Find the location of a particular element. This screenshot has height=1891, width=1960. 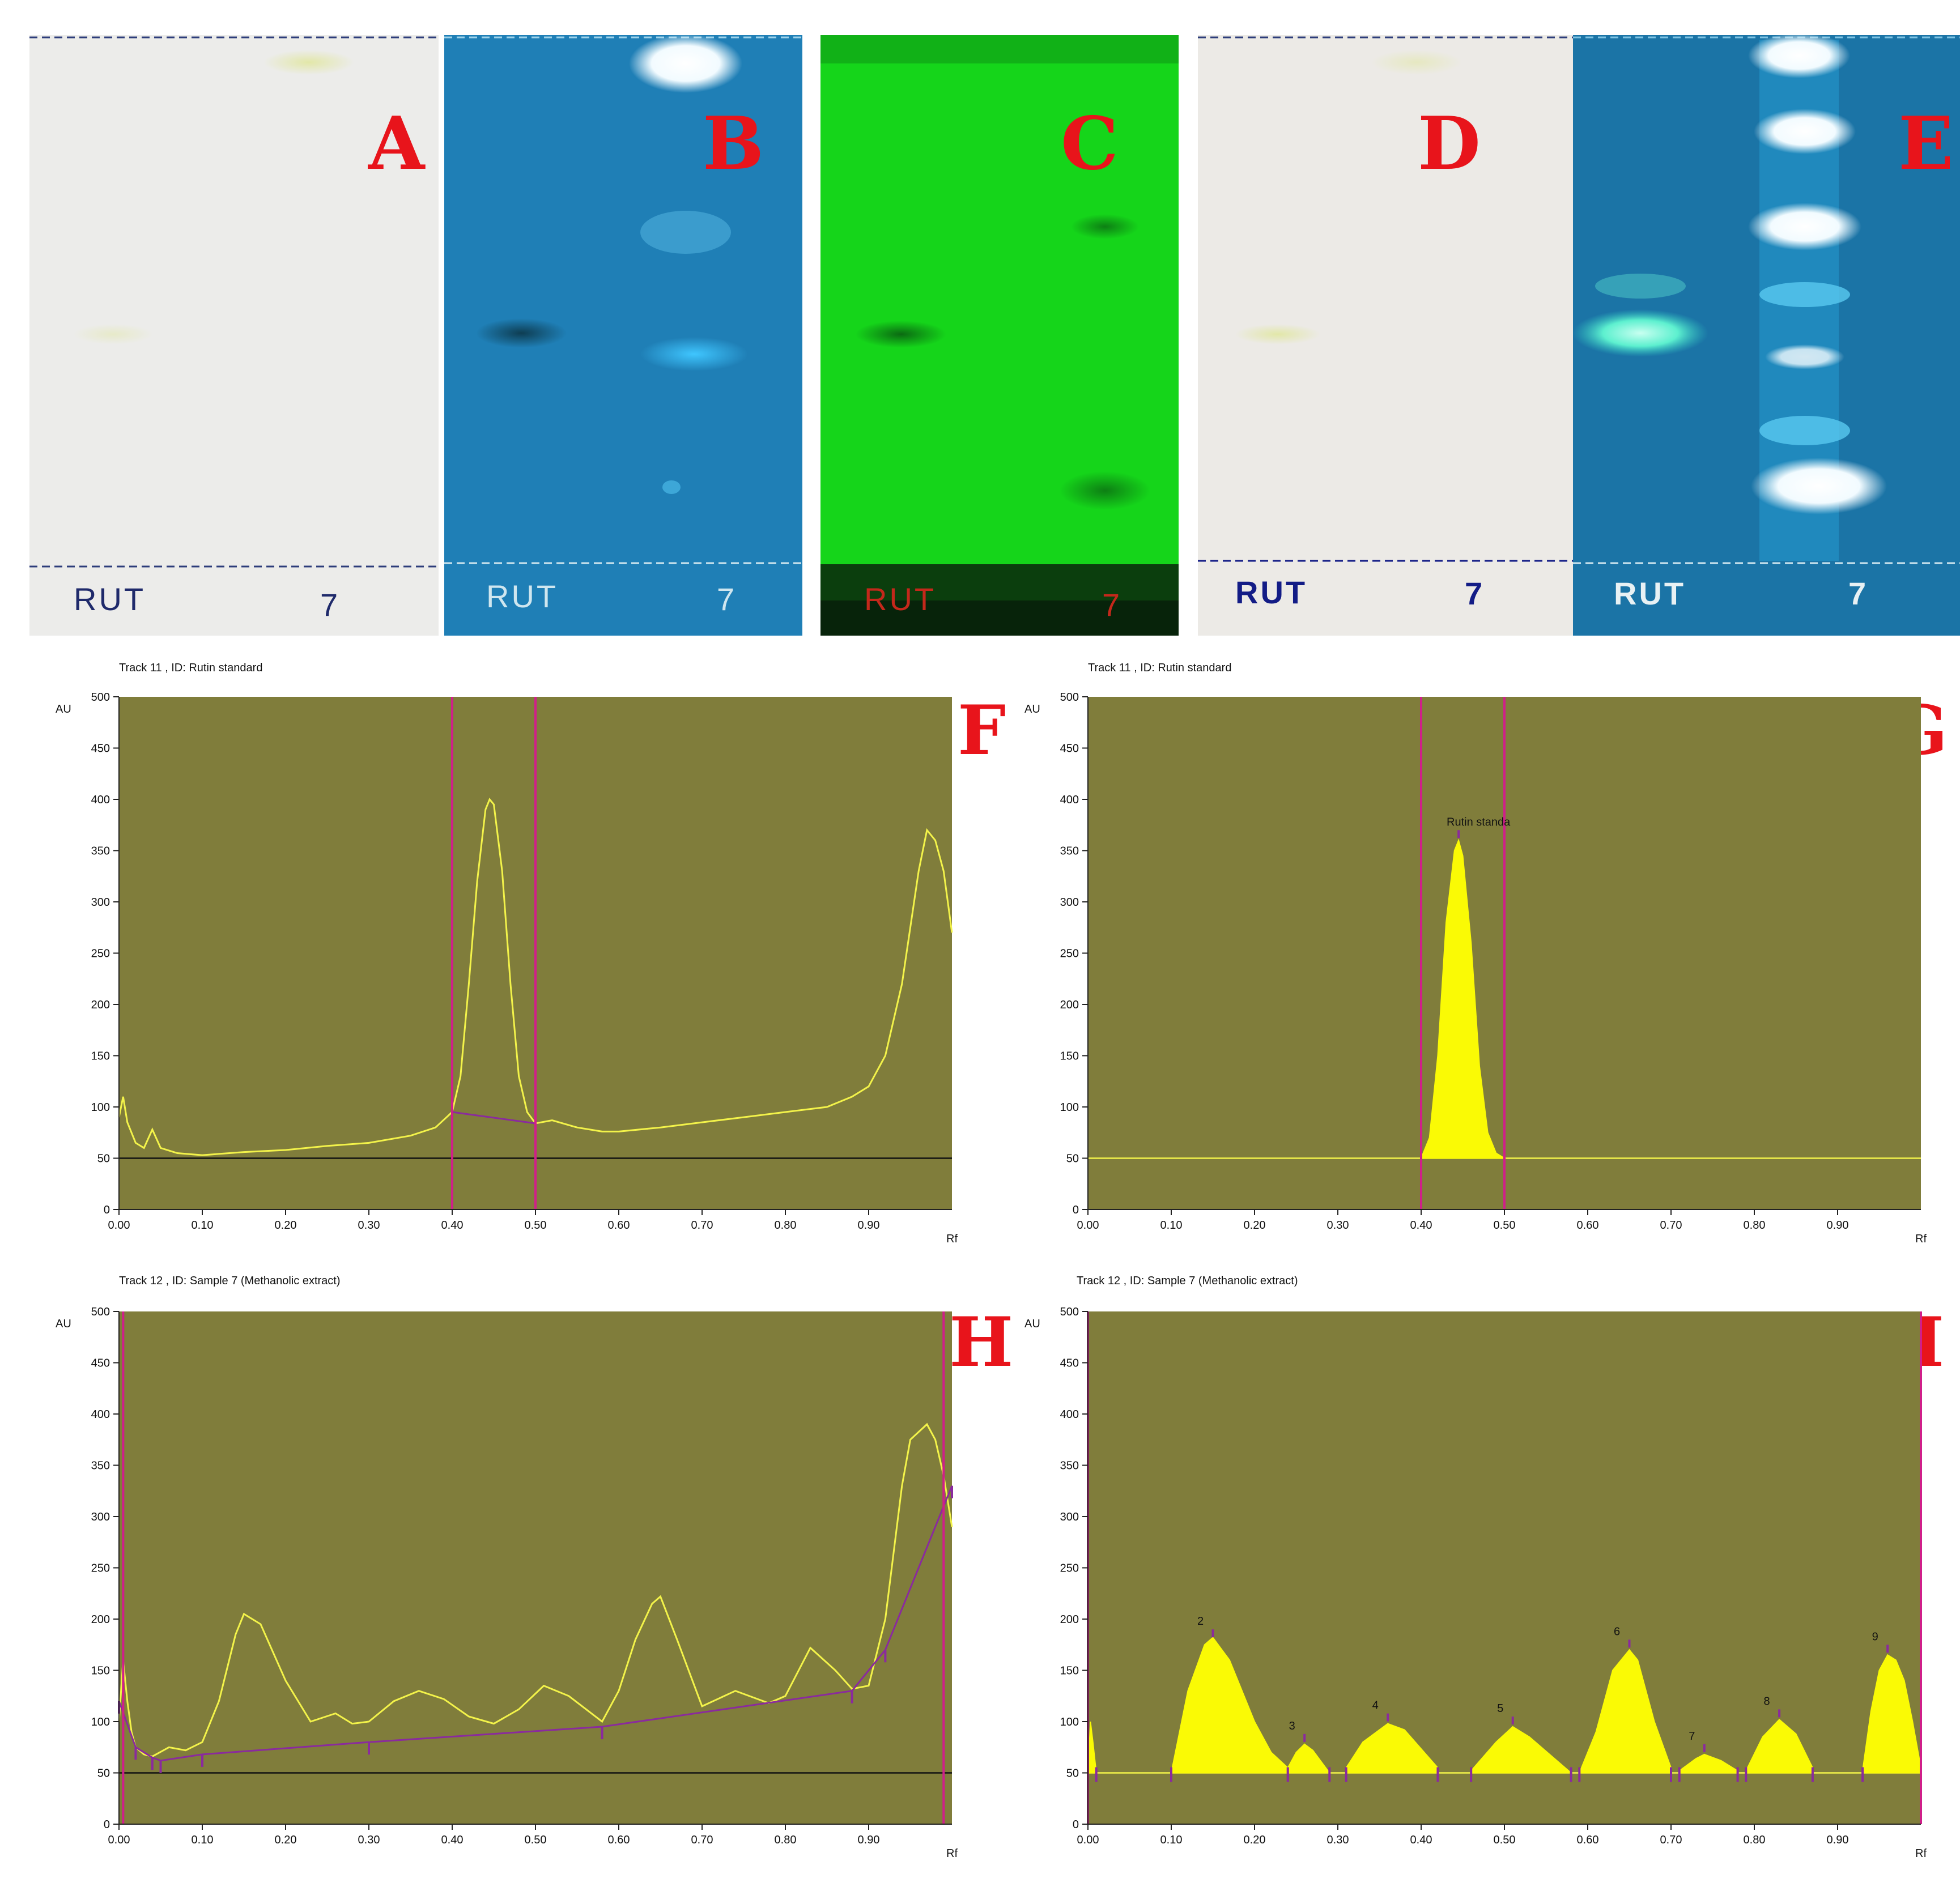

y-tick-label: 200 is located at coordinates (1069, 1619).